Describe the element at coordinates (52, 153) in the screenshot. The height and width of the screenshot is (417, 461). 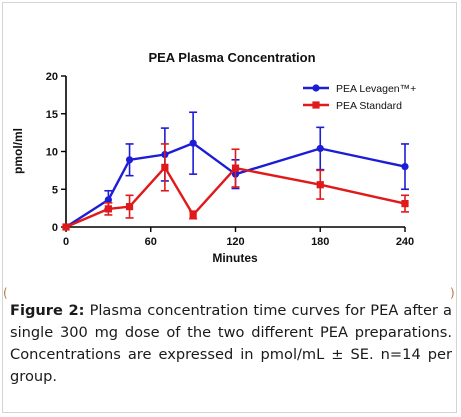
I see `y-tick-label: 10` at that location.